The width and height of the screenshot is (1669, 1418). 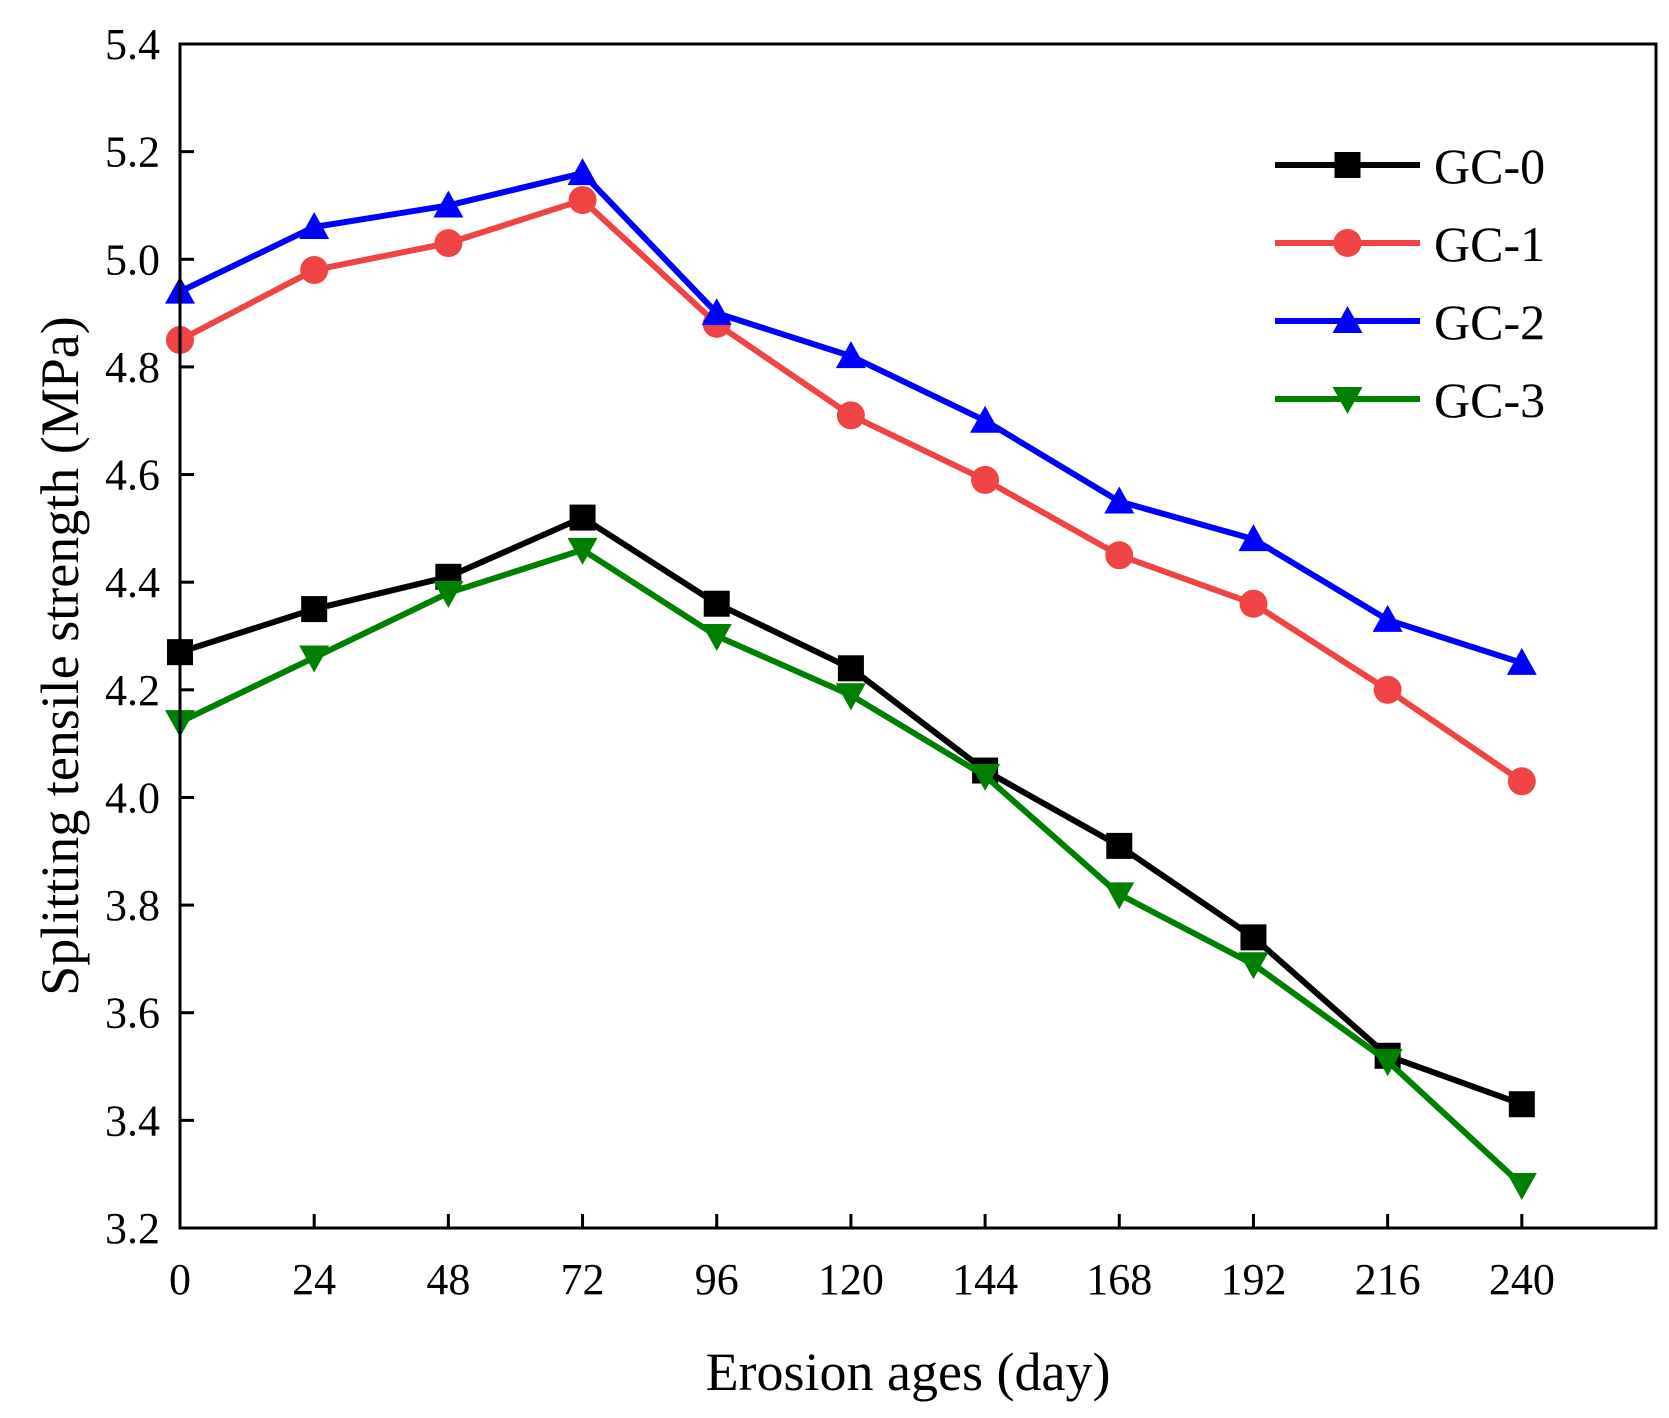 What do you see at coordinates (851, 1279) in the screenshot?
I see `x-tick-label: 120` at bounding box center [851, 1279].